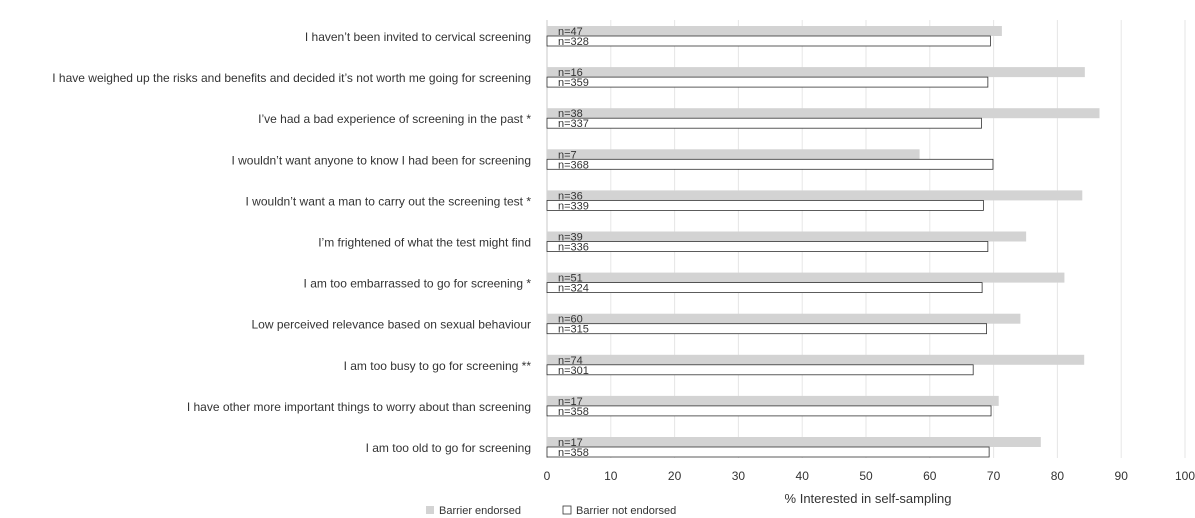 Image resolution: width=1195 pixels, height=518 pixels. Describe the element at coordinates (567, 155) in the screenshot. I see `n-label: n=7` at that location.